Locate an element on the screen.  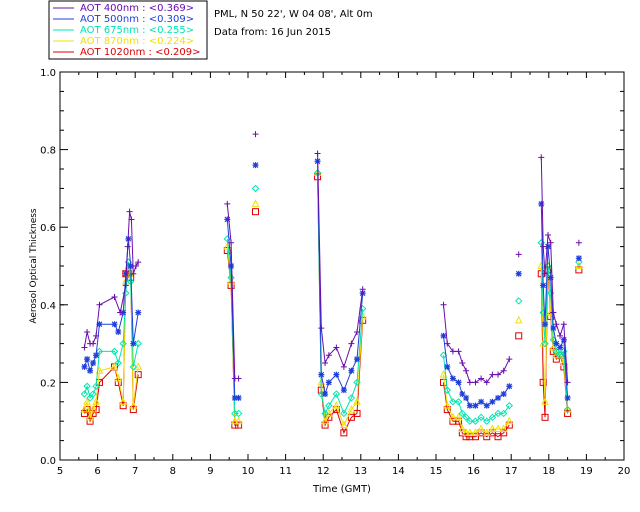
x-tick-label: 17 is located at coordinates (511, 471).